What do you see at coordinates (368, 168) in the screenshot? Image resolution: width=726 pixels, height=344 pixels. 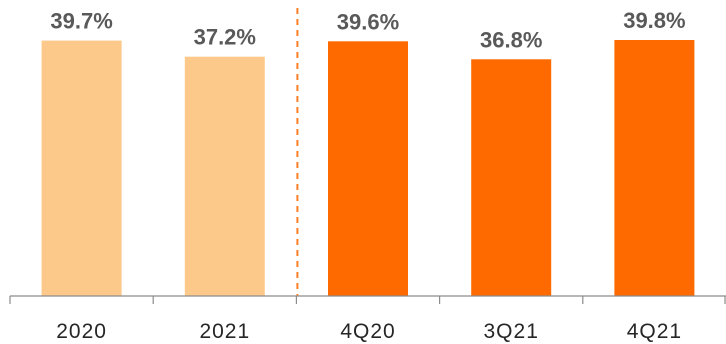 I see `bar-4q20` at bounding box center [368, 168].